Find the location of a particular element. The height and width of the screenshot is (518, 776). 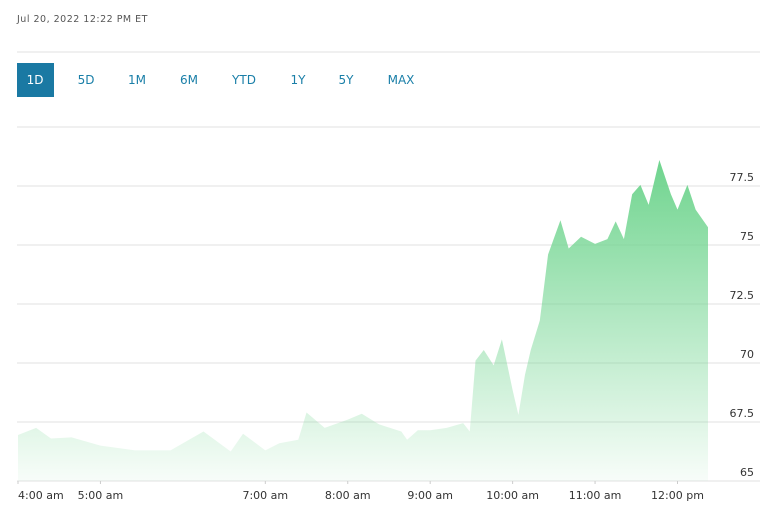

y-tick-label: 77.5 is located at coordinates (742, 177).